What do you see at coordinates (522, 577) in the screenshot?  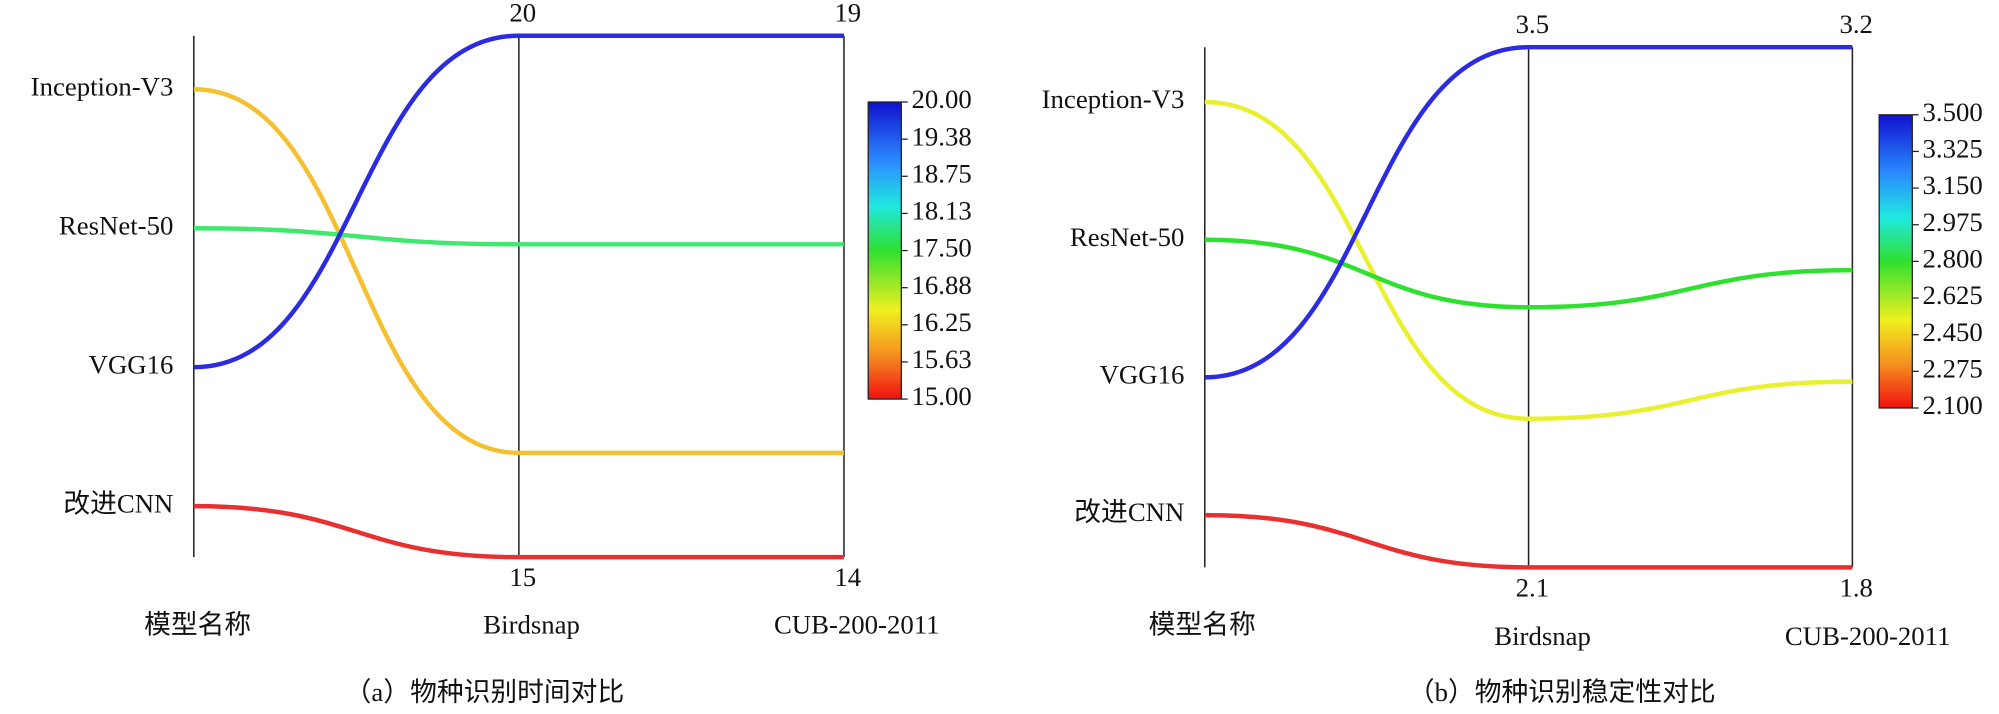 I see `axis-tick-label: 15` at bounding box center [522, 577].